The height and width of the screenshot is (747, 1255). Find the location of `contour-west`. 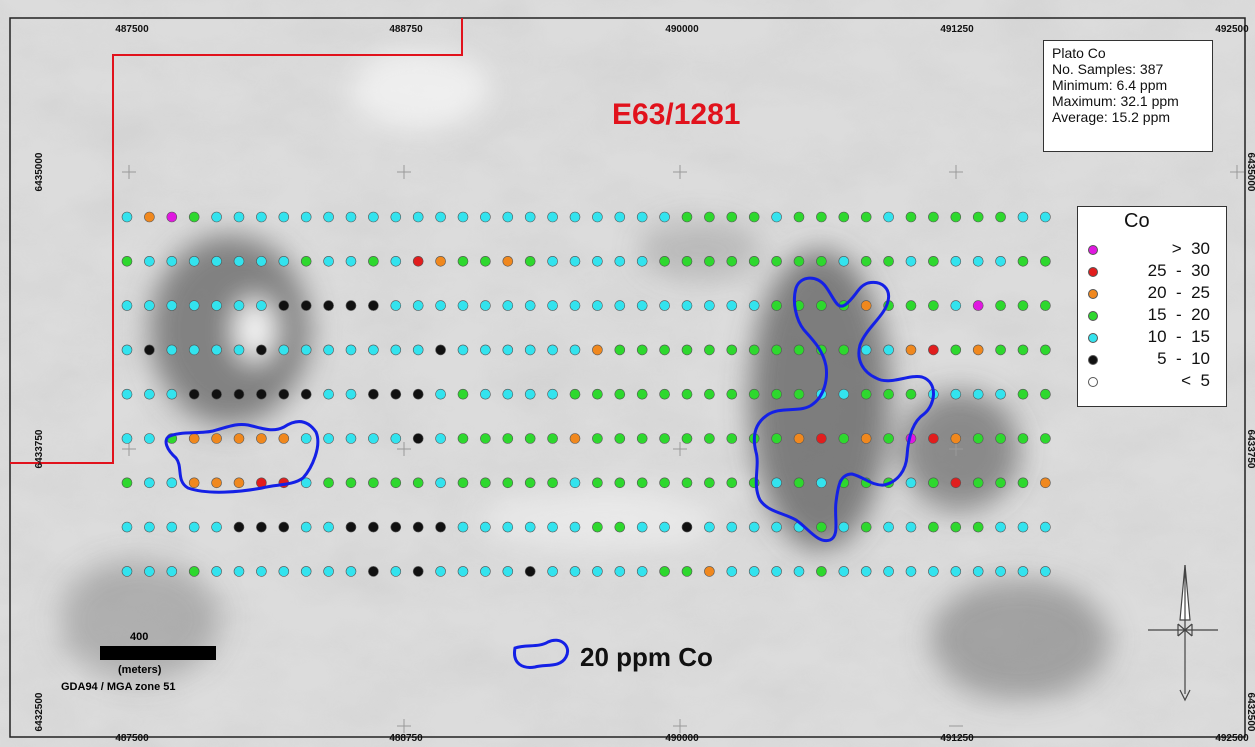

contour-west is located at coordinates (242, 457).